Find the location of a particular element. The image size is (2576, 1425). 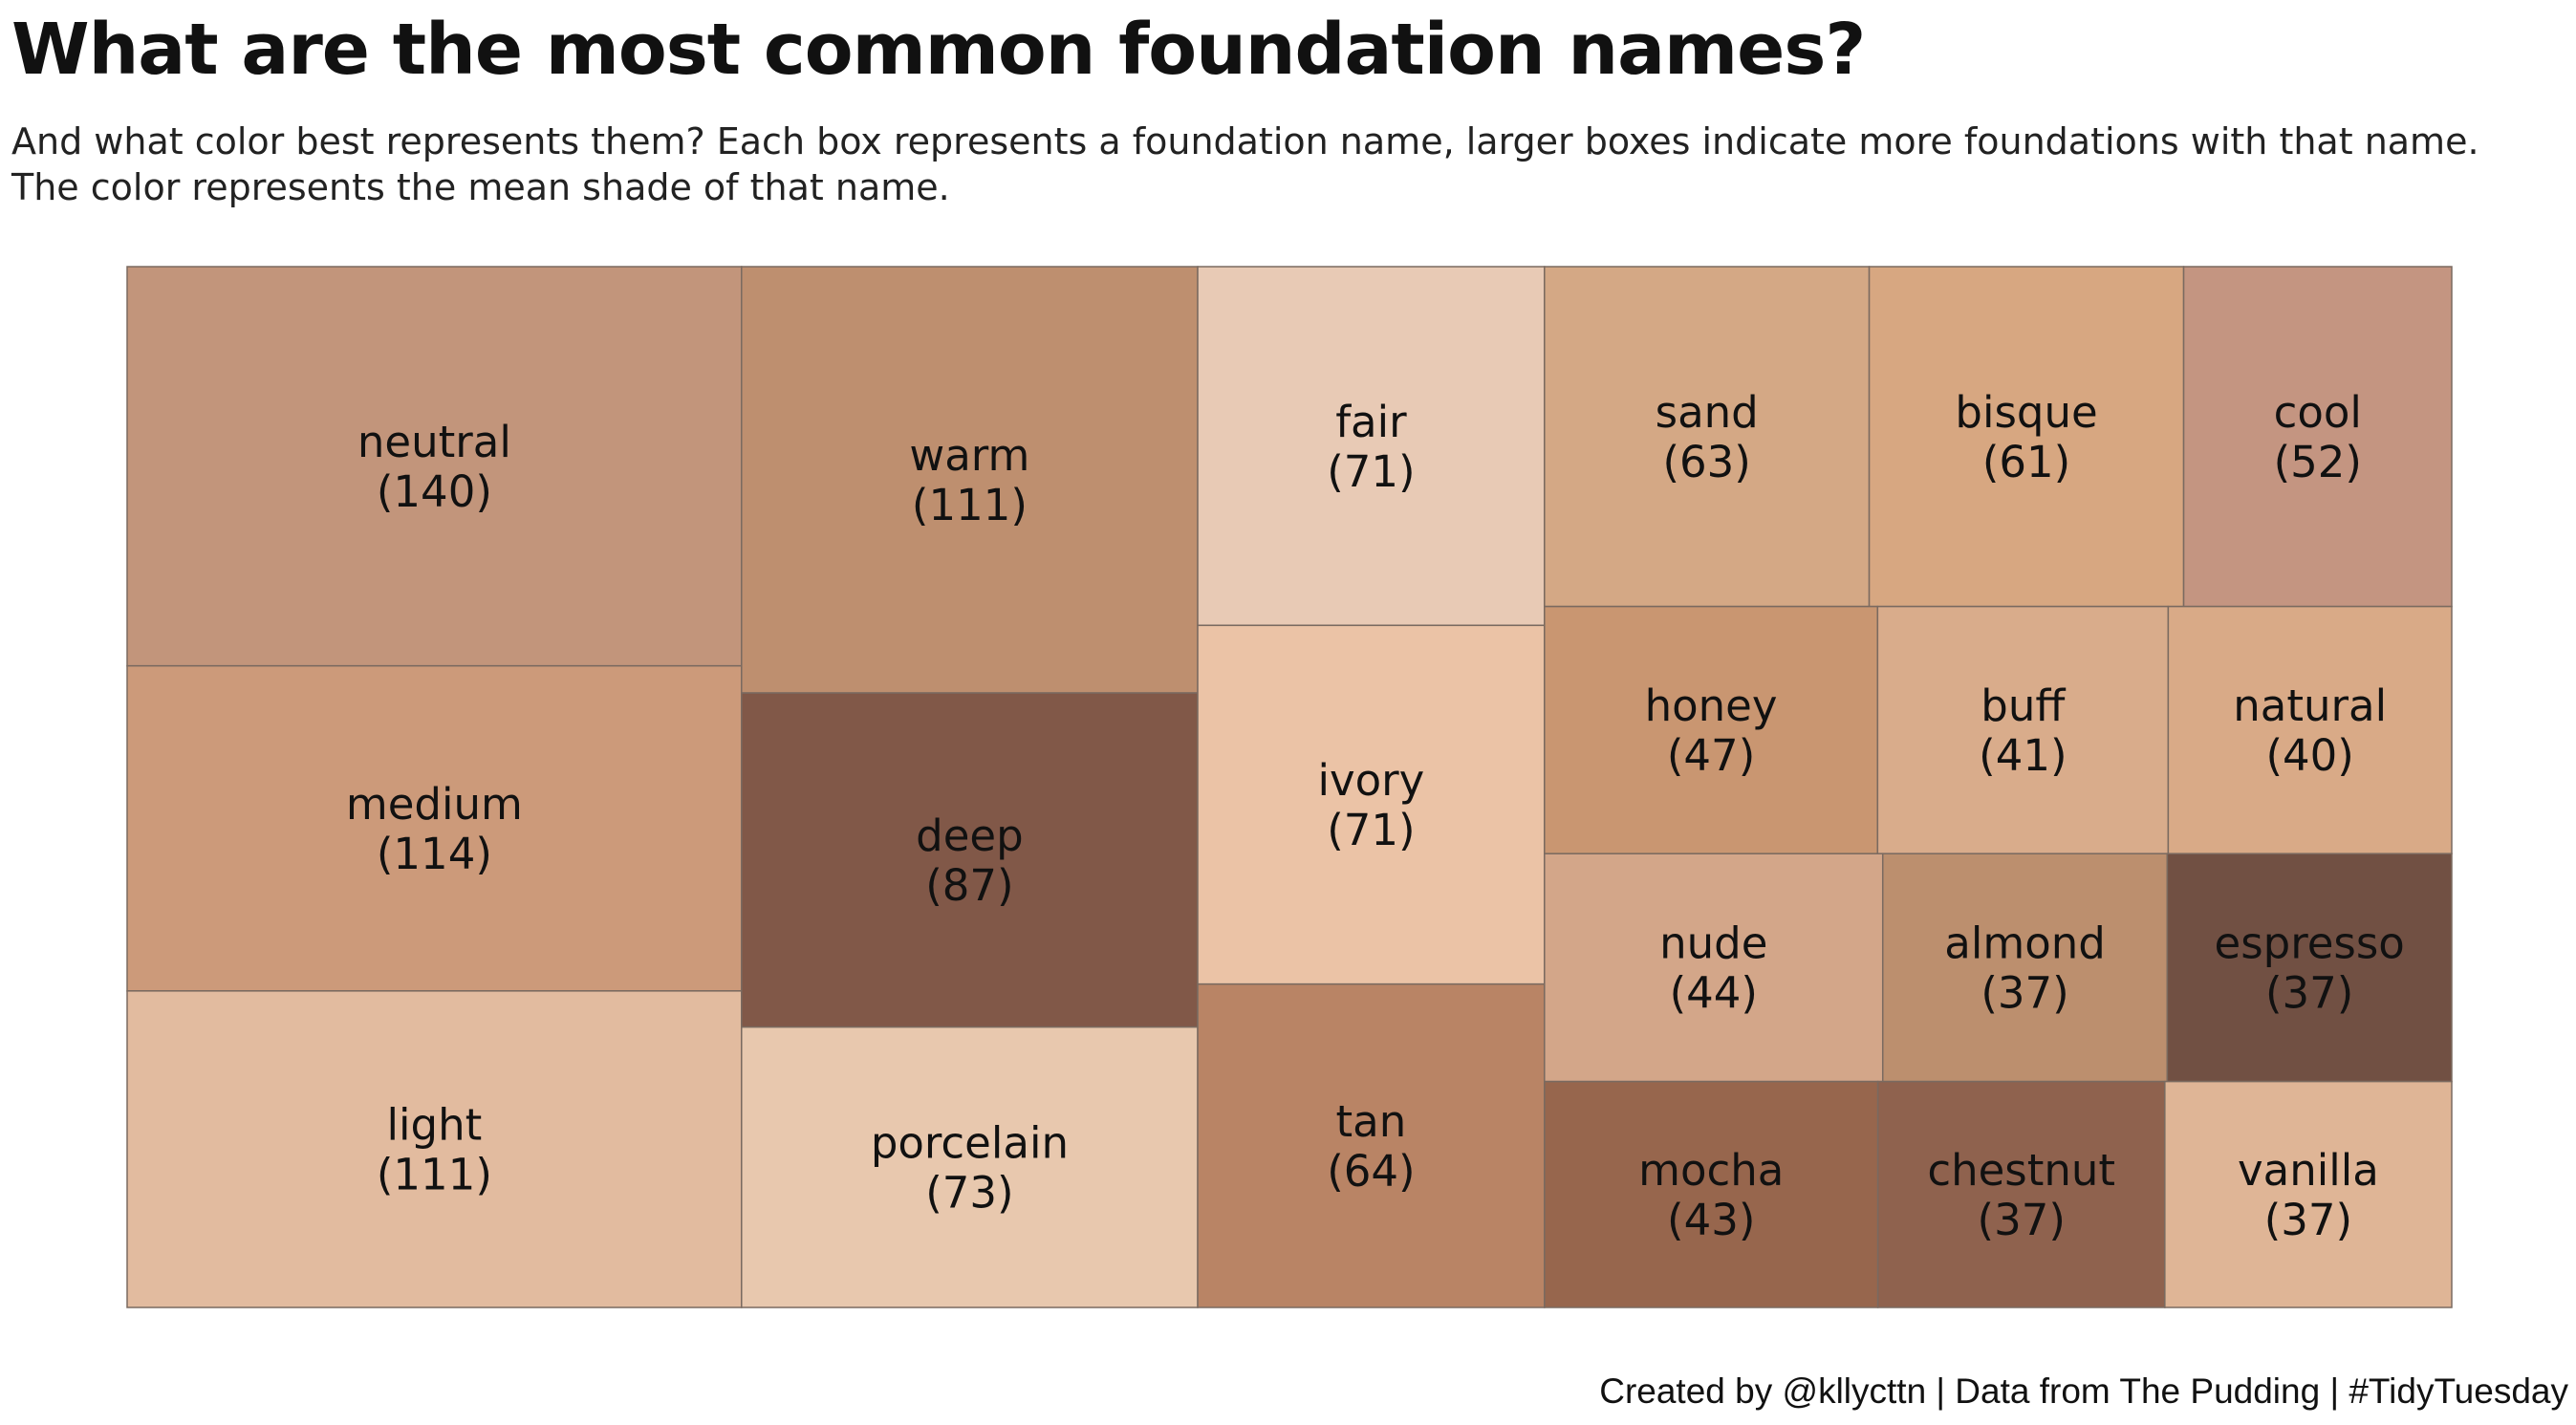

treemap-rect-medium is located at coordinates (434, 828).